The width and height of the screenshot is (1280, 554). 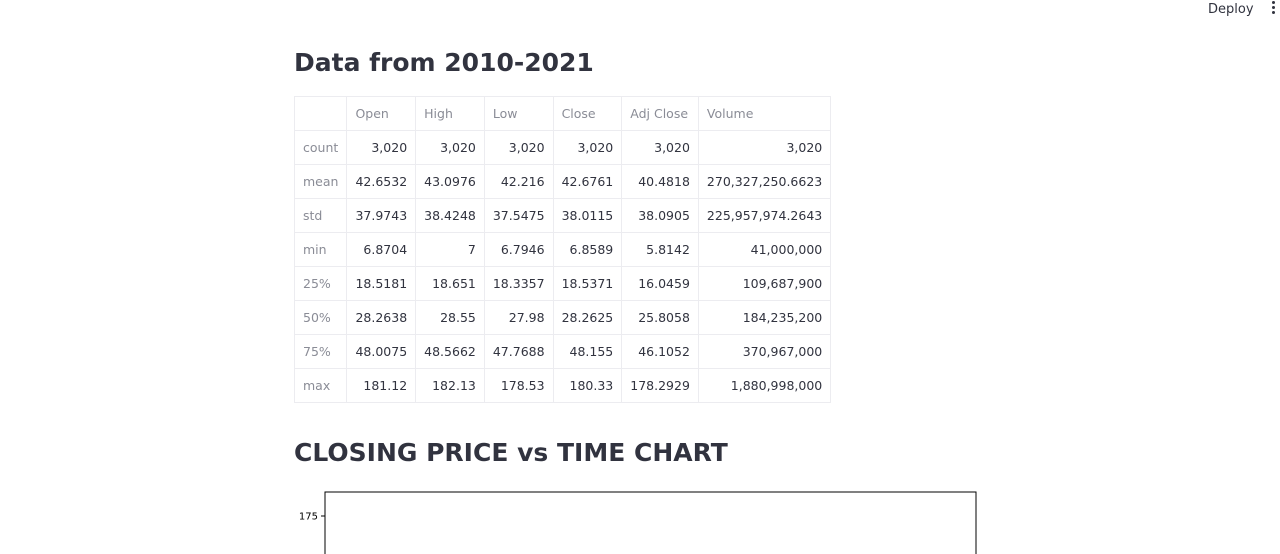 I want to click on table-cell: 28.2625, so click(x=587, y=317).